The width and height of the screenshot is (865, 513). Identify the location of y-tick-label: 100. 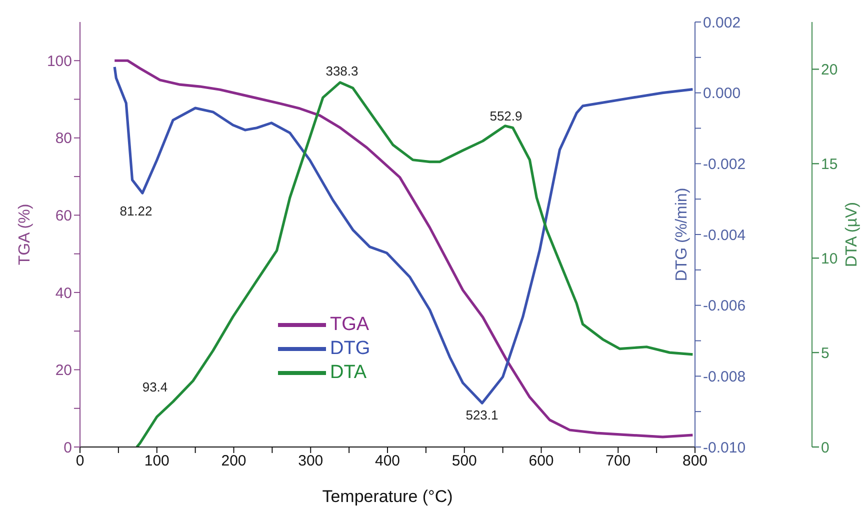
(59, 61).